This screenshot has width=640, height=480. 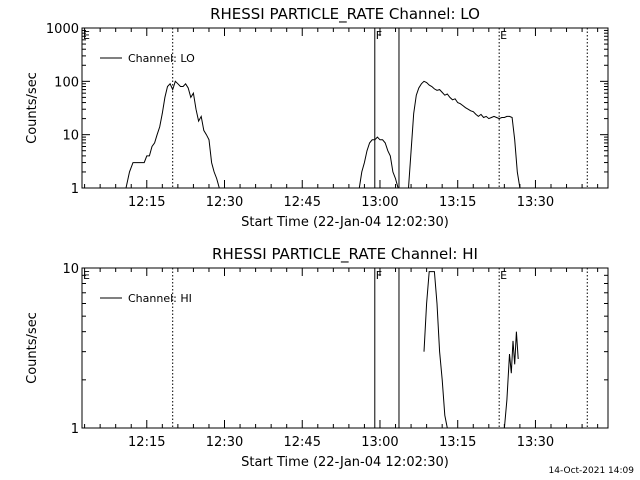 What do you see at coordinates (592, 471) in the screenshot?
I see `footer-timestamp: 14-Oct-2021 14:09` at bounding box center [592, 471].